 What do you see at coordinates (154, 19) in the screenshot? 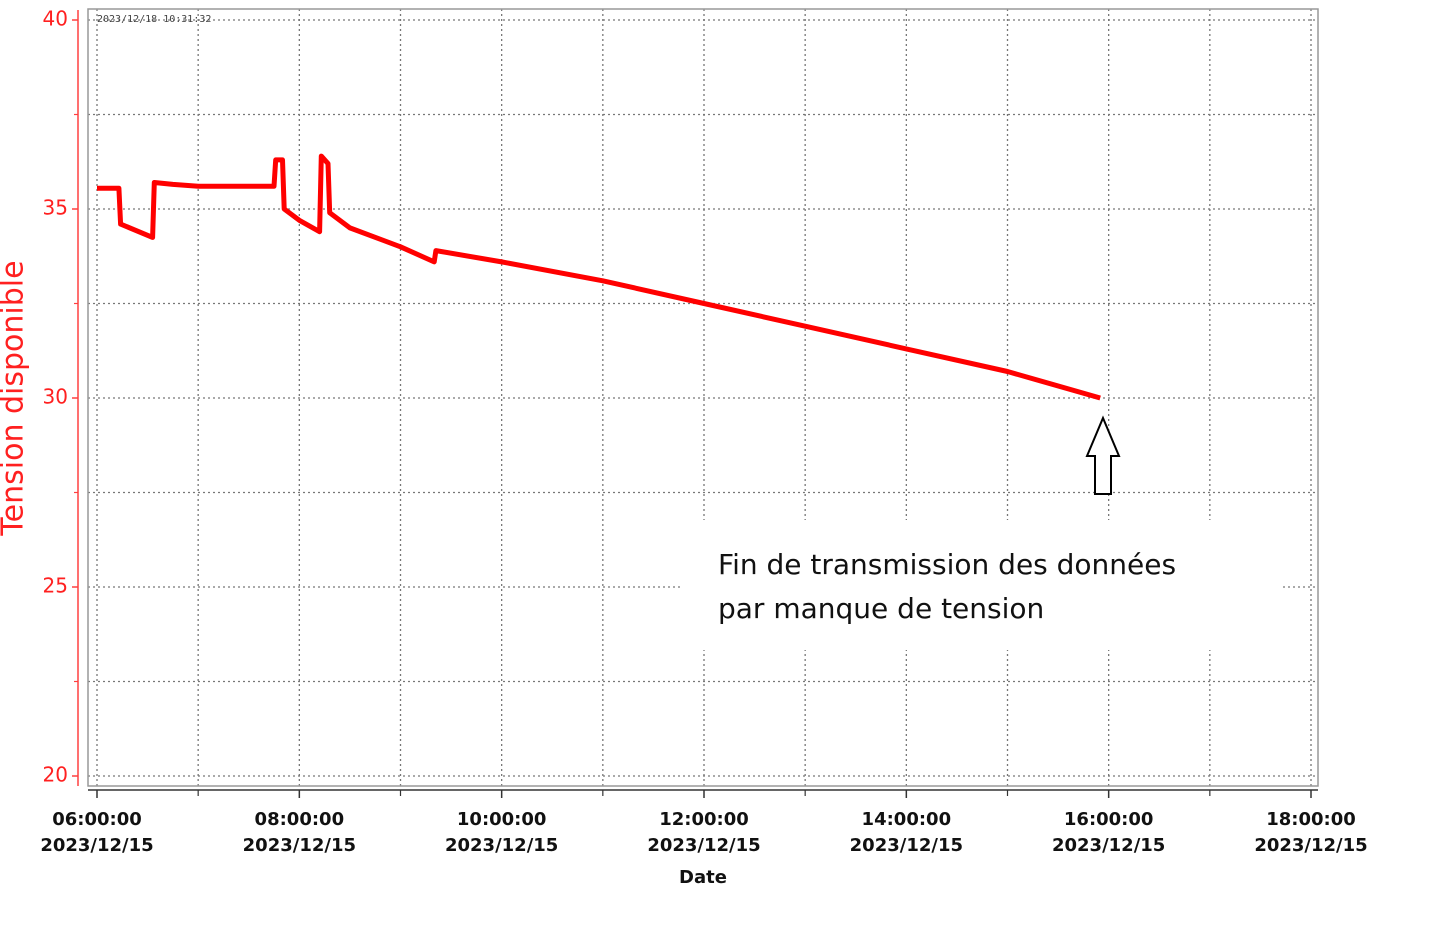
I see `timestamp: 2023/12/18 10:31:32` at bounding box center [154, 19].